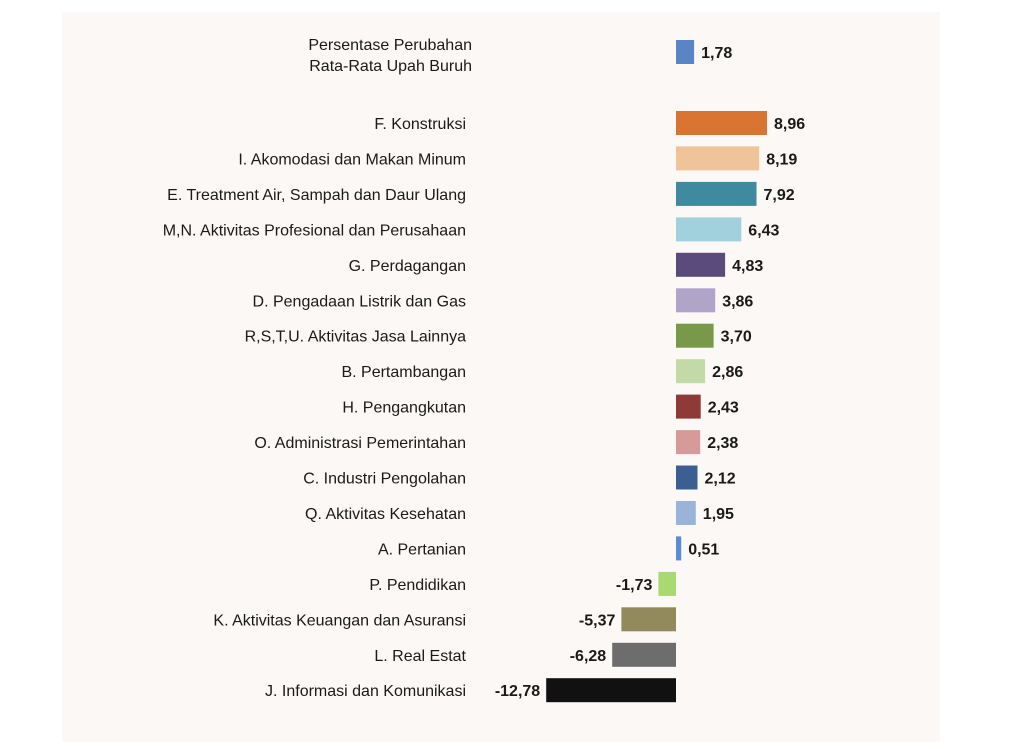 The image size is (1024, 749). What do you see at coordinates (716, 53) in the screenshot?
I see `reference-value-label: 1,78` at bounding box center [716, 53].